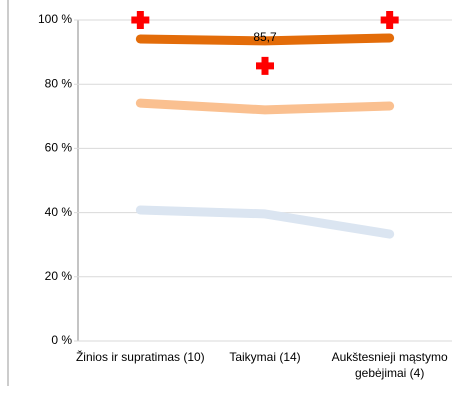 This screenshot has width=458, height=407. What do you see at coordinates (59, 212) in the screenshot?
I see `y-tick-label: 40 %` at bounding box center [59, 212].